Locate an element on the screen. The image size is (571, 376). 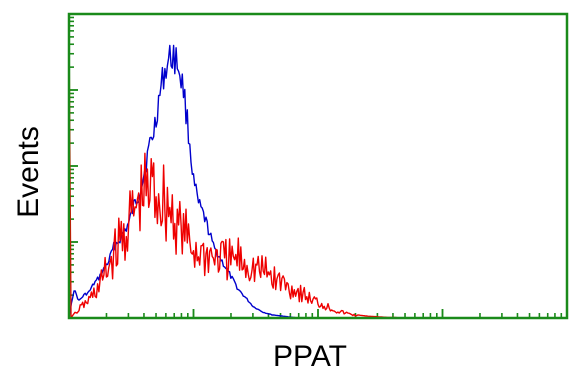
y-axis-label: Events is located at coordinates (28, 172).